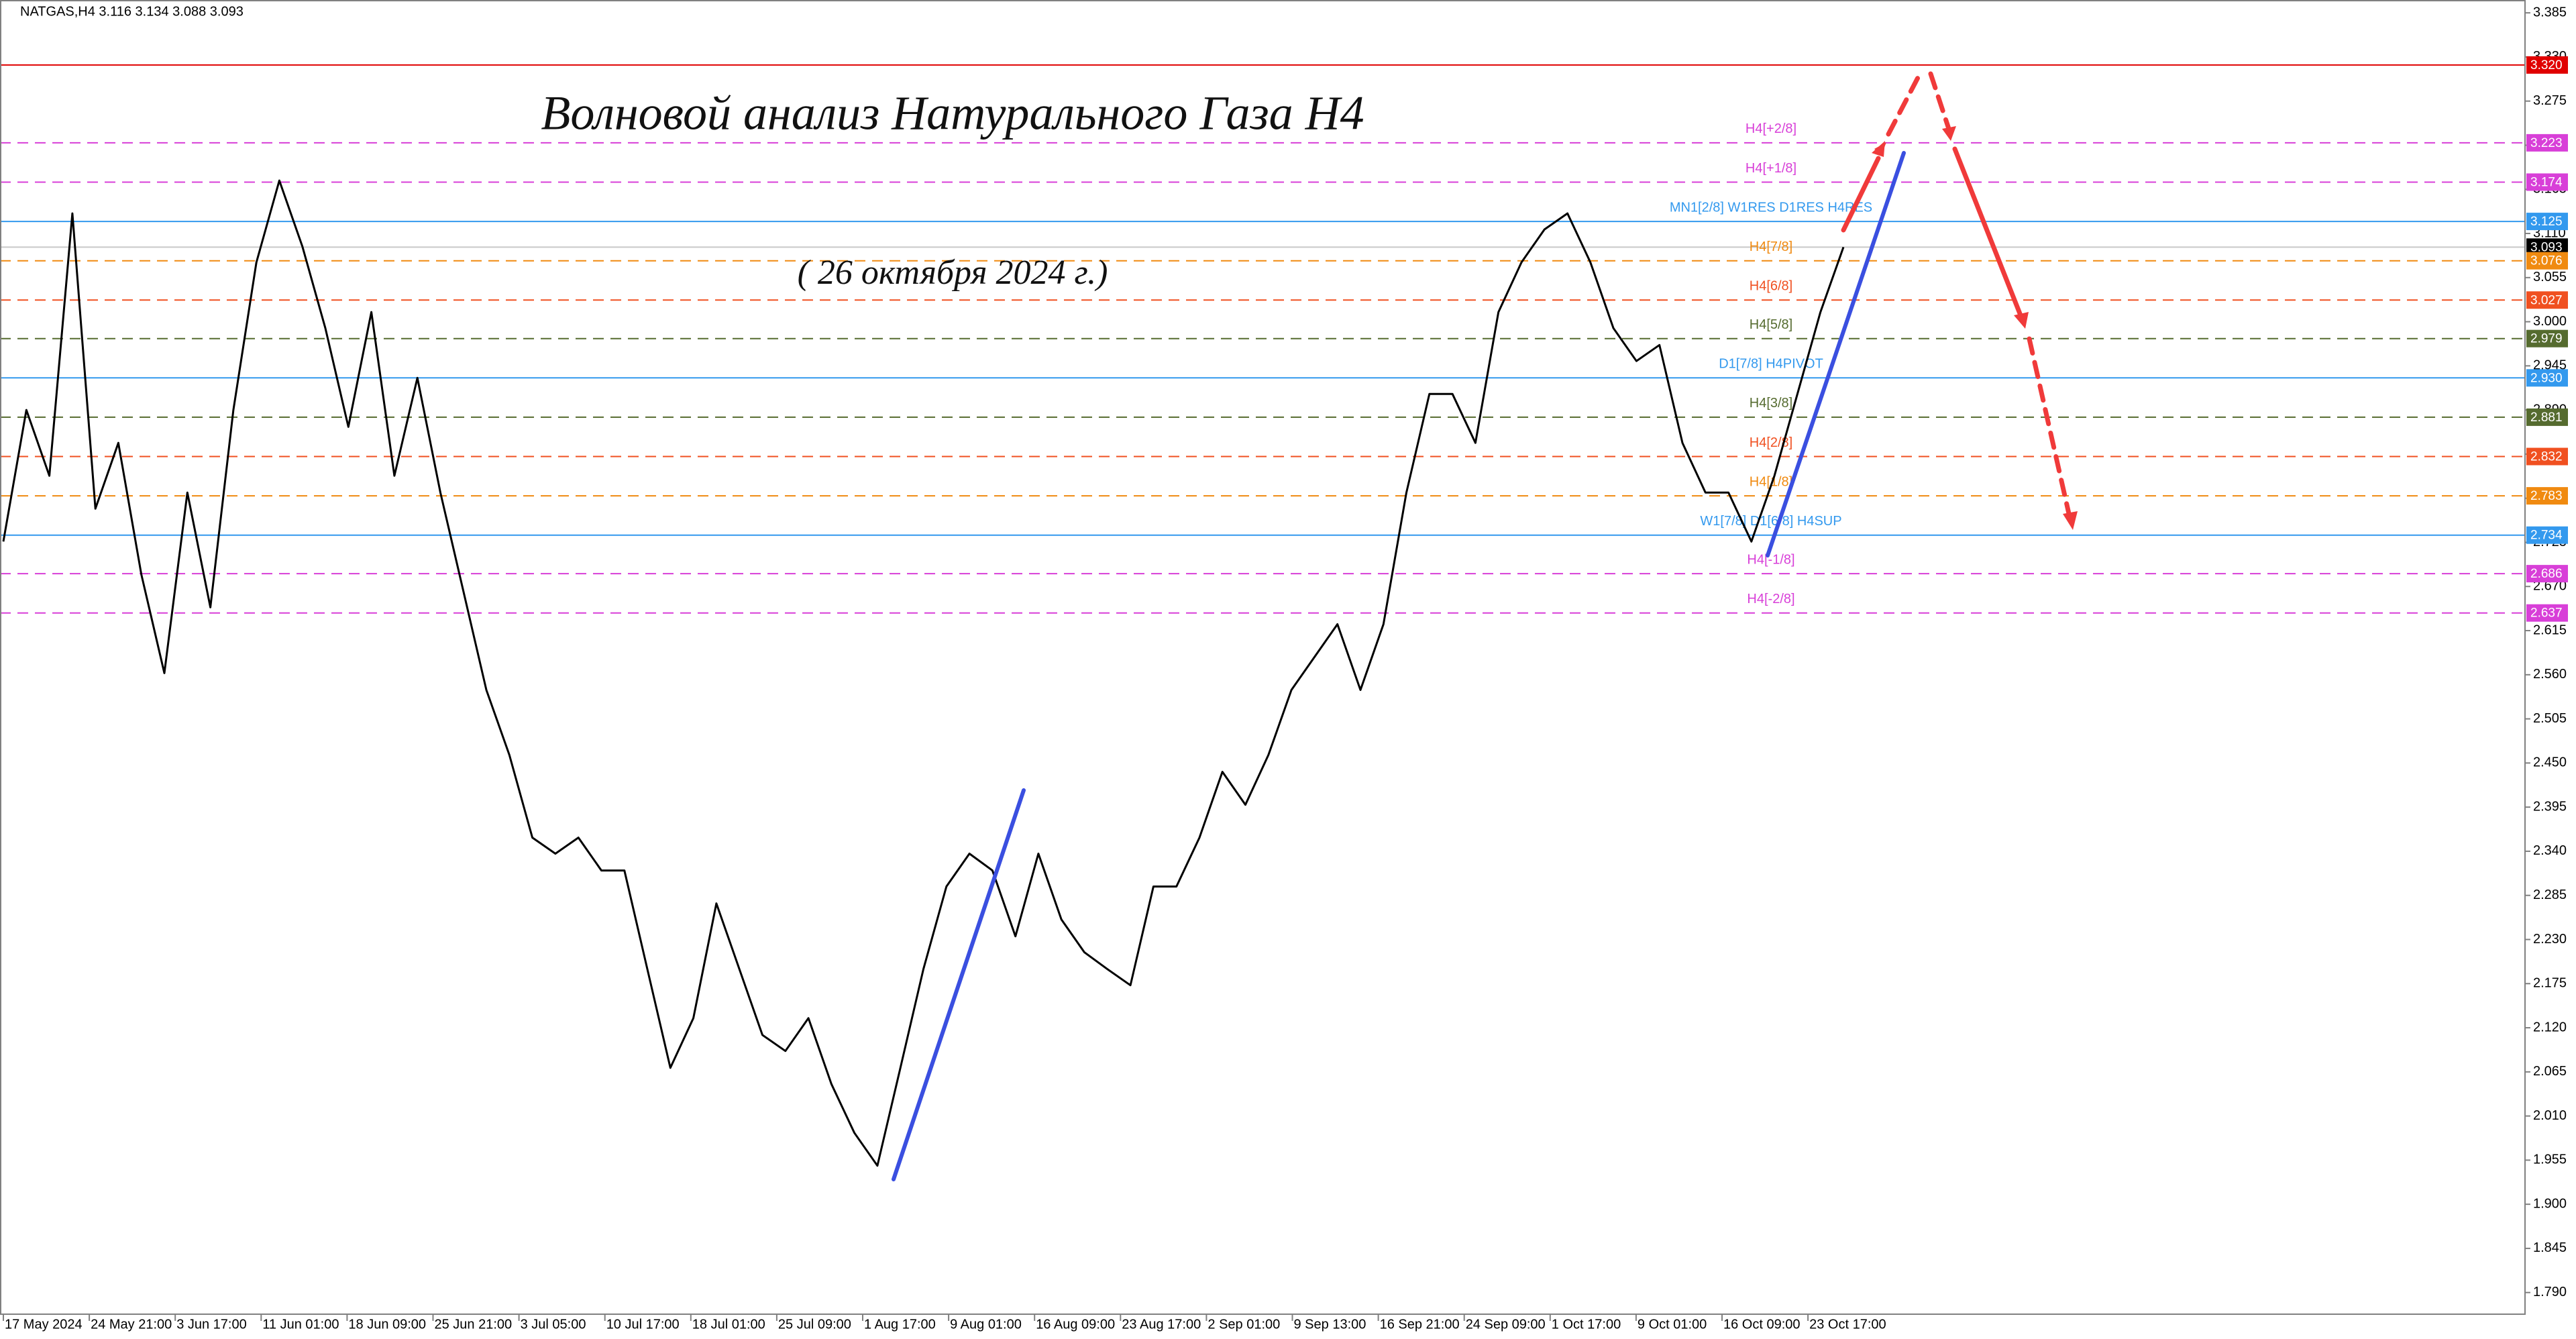 The height and width of the screenshot is (1339, 2576). Describe the element at coordinates (1771, 168) in the screenshot. I see `level-name: H4[+1/8]` at that location.